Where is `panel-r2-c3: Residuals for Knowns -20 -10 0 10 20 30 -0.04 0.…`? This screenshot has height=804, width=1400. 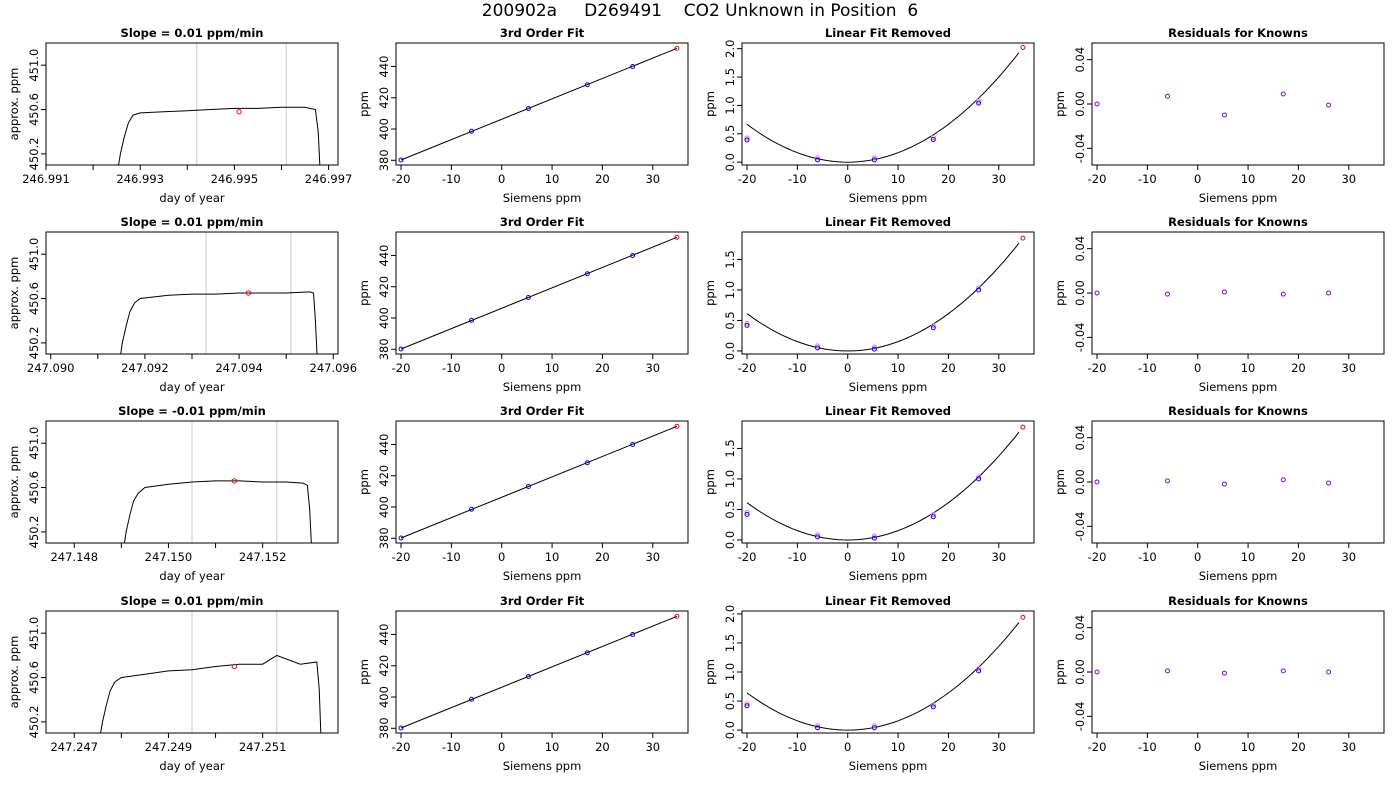
panel-r2-c3: Residuals for Knowns -20 -10 0 10 20 30 -0.04 0.… is located at coordinates (1219, 493).